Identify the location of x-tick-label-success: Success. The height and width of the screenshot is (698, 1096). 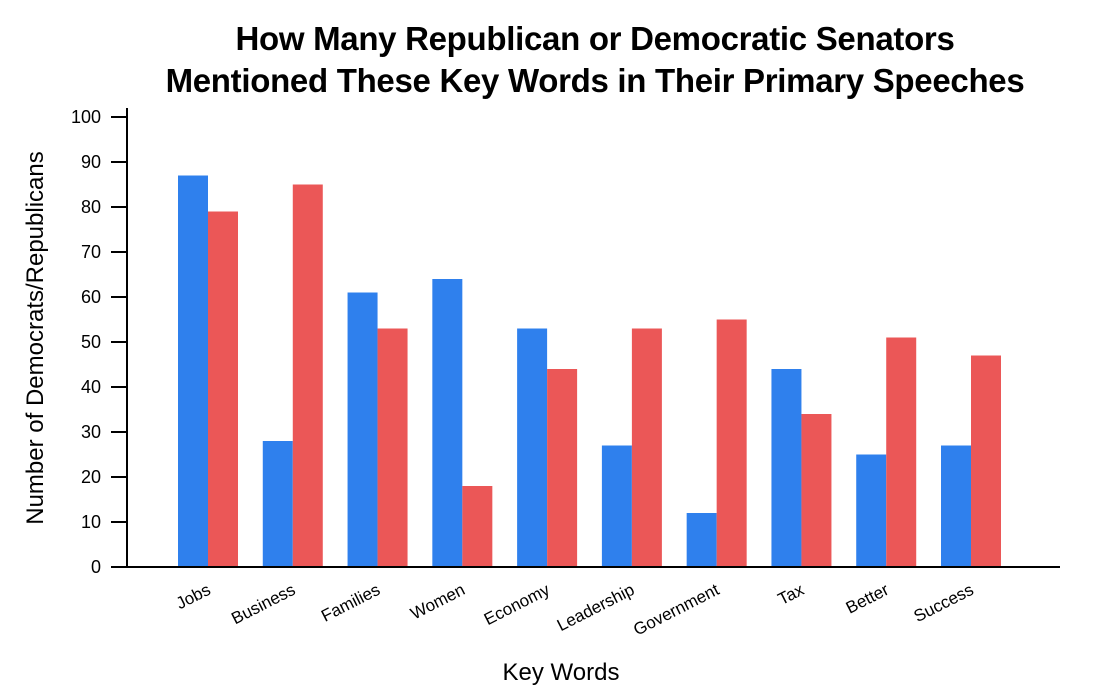
(944, 603).